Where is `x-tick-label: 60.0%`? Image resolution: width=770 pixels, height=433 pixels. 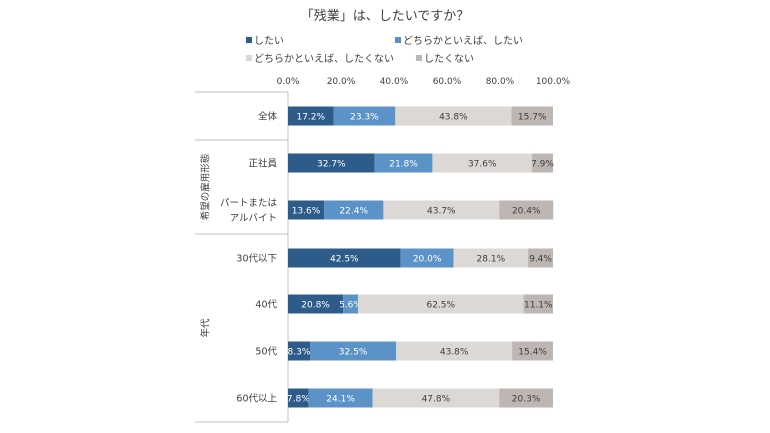
x-tick-label: 60.0% is located at coordinates (447, 82).